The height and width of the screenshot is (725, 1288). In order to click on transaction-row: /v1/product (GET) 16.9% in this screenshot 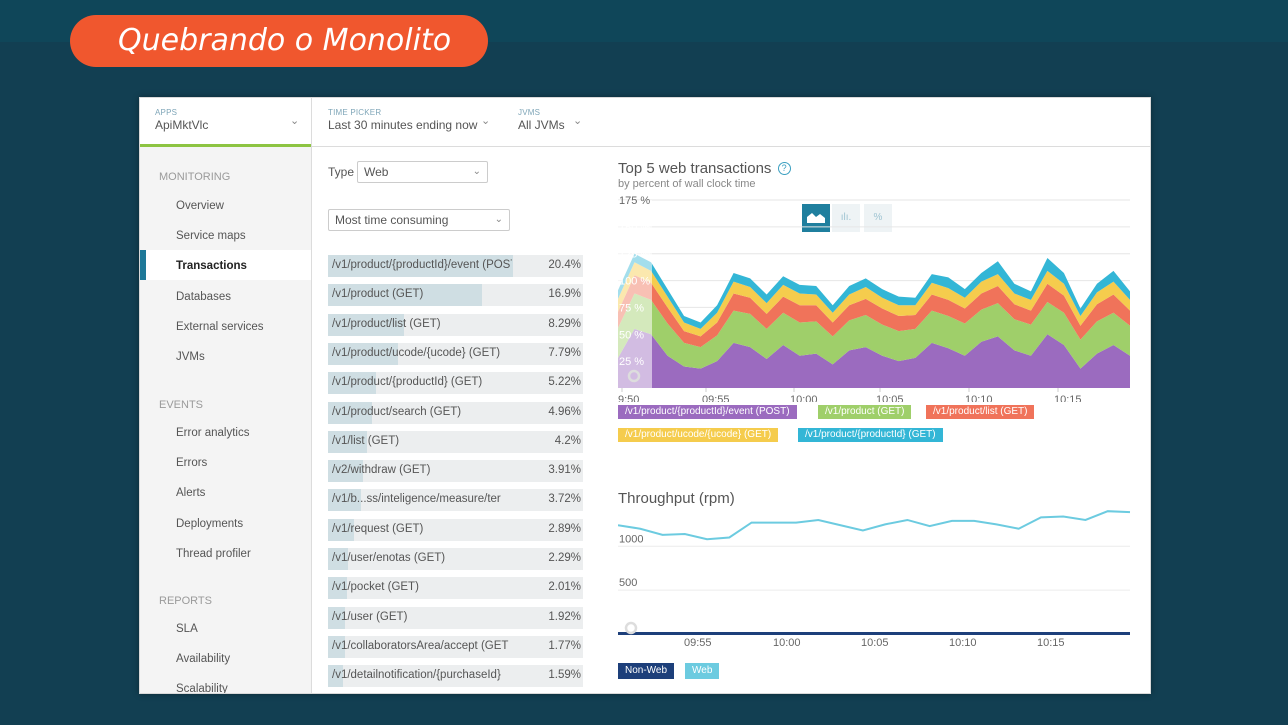, I will do `click(455, 295)`.